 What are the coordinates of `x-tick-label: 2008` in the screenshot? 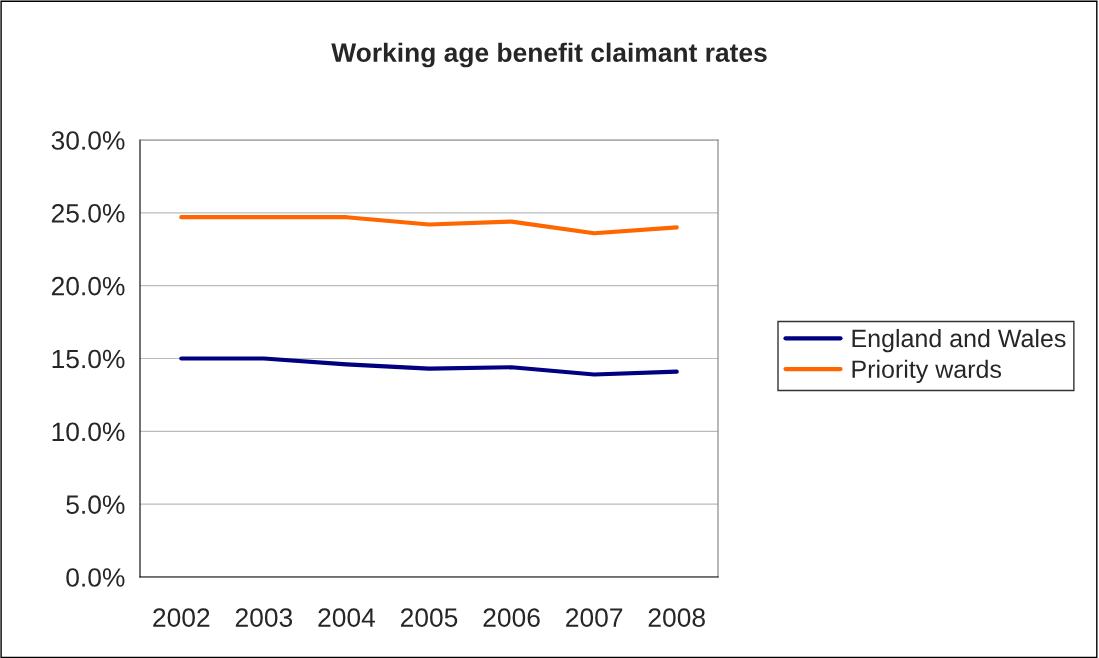 It's located at (676, 617).